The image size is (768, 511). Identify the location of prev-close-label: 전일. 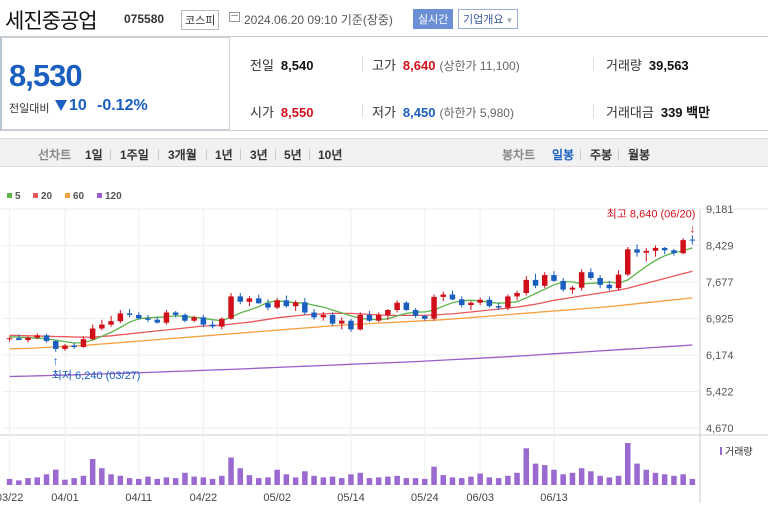
(262, 65).